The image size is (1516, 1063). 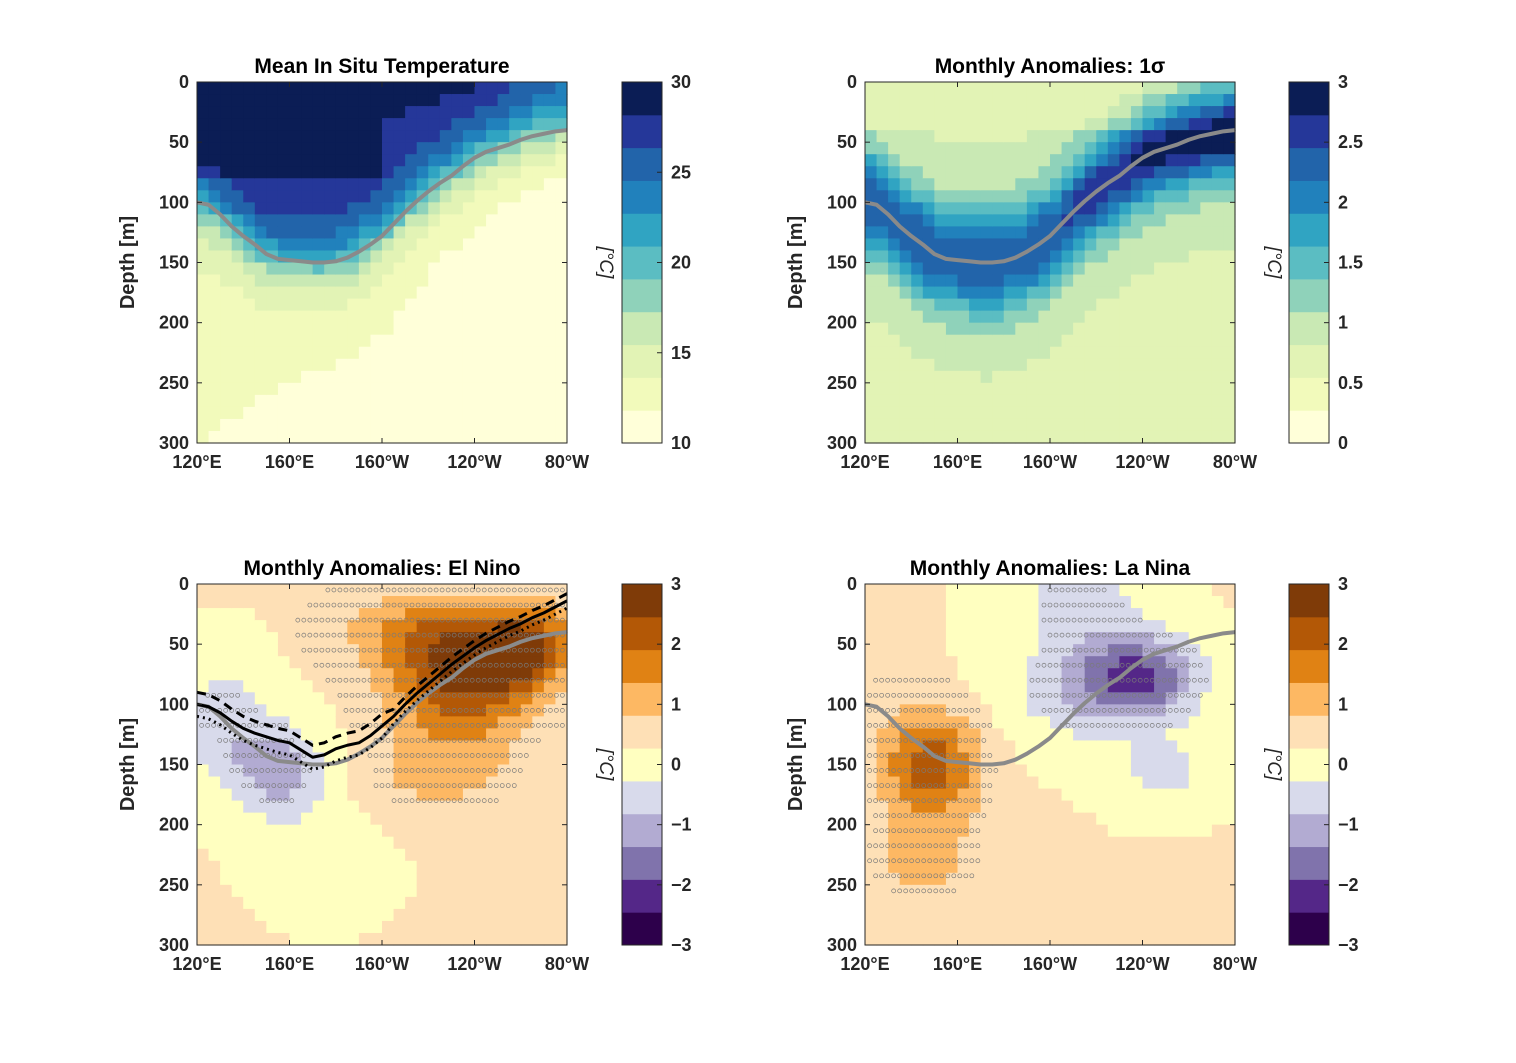 What do you see at coordinates (681, 82) in the screenshot?
I see `colorbar-tick-label: 30` at bounding box center [681, 82].